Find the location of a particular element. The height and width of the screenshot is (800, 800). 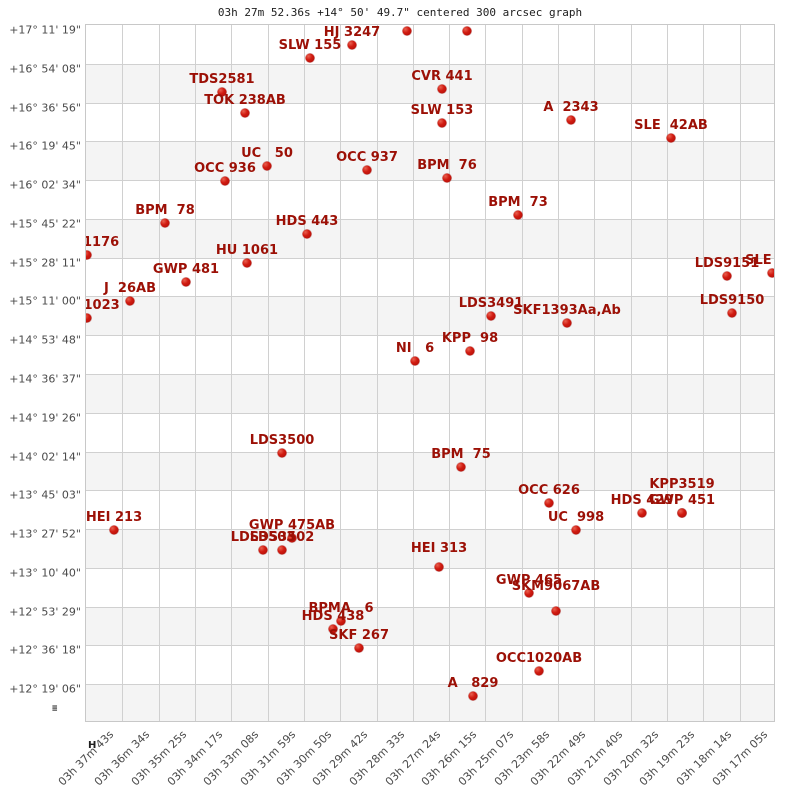

data-point-label: OCC 937 is located at coordinates (367, 157).